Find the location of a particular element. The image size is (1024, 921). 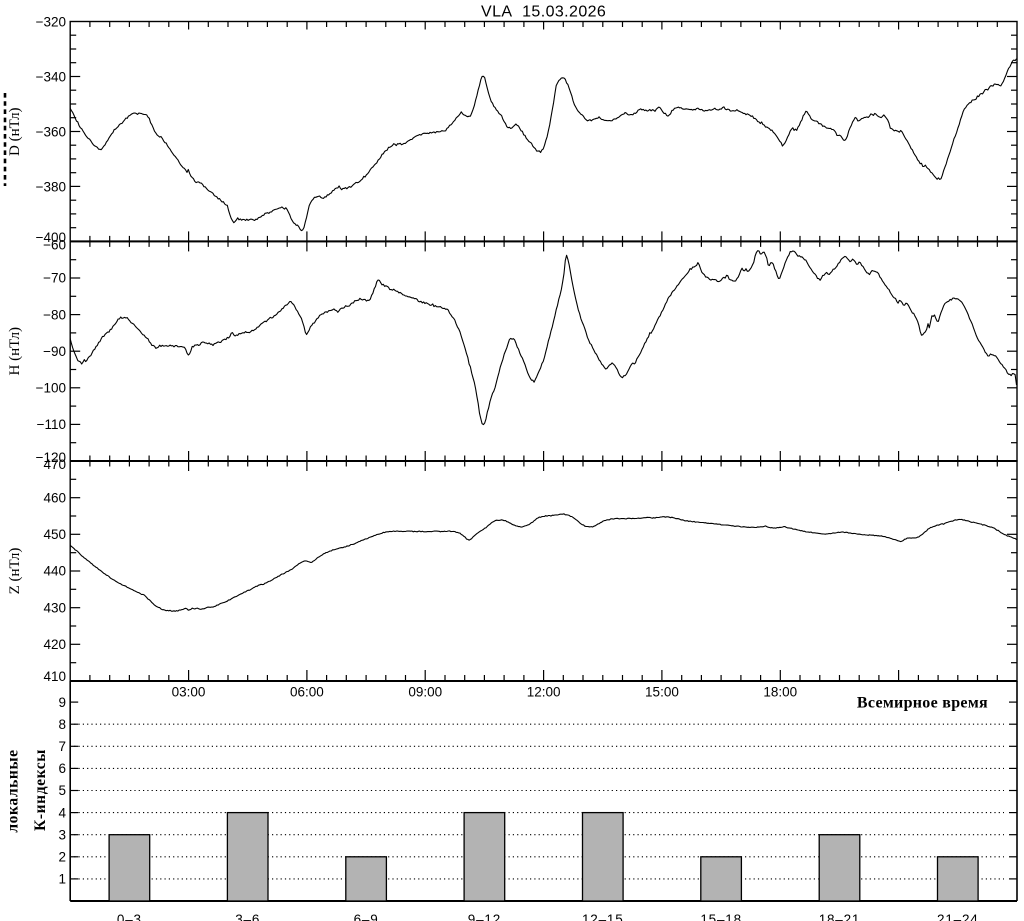

svg-text: 15–18 is located at coordinates (721, 916).